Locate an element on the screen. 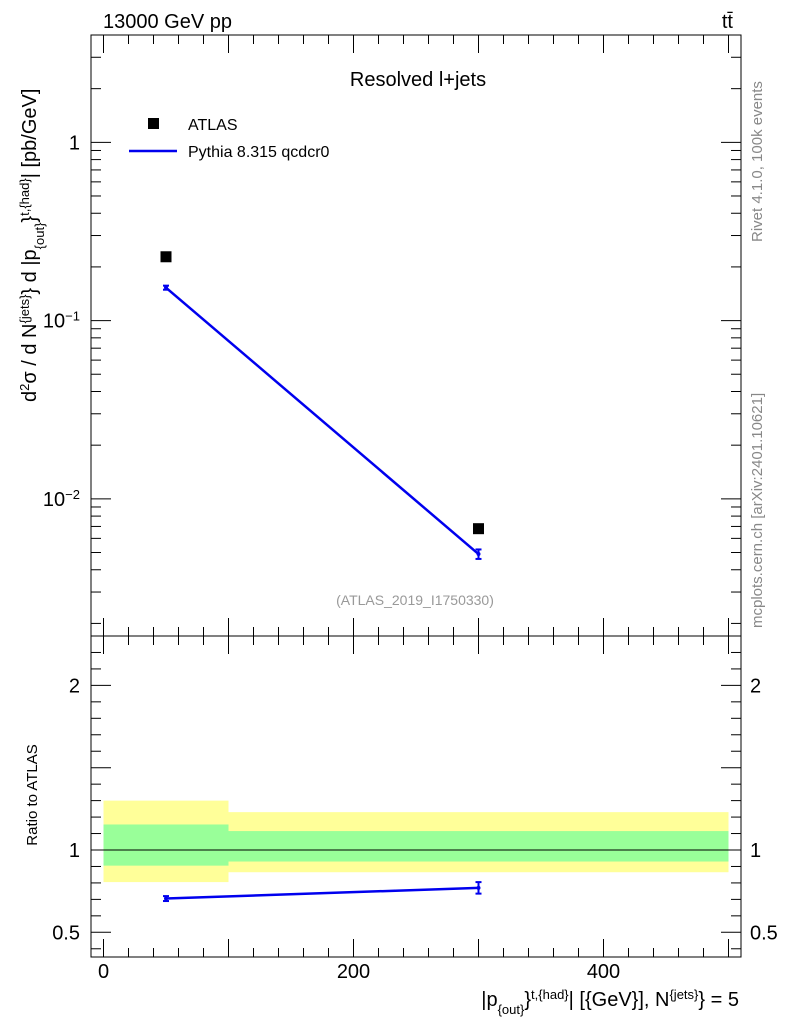  main-y-tick-labels: 1 10⁻¹ 10⁻² is located at coordinates (61, 321).